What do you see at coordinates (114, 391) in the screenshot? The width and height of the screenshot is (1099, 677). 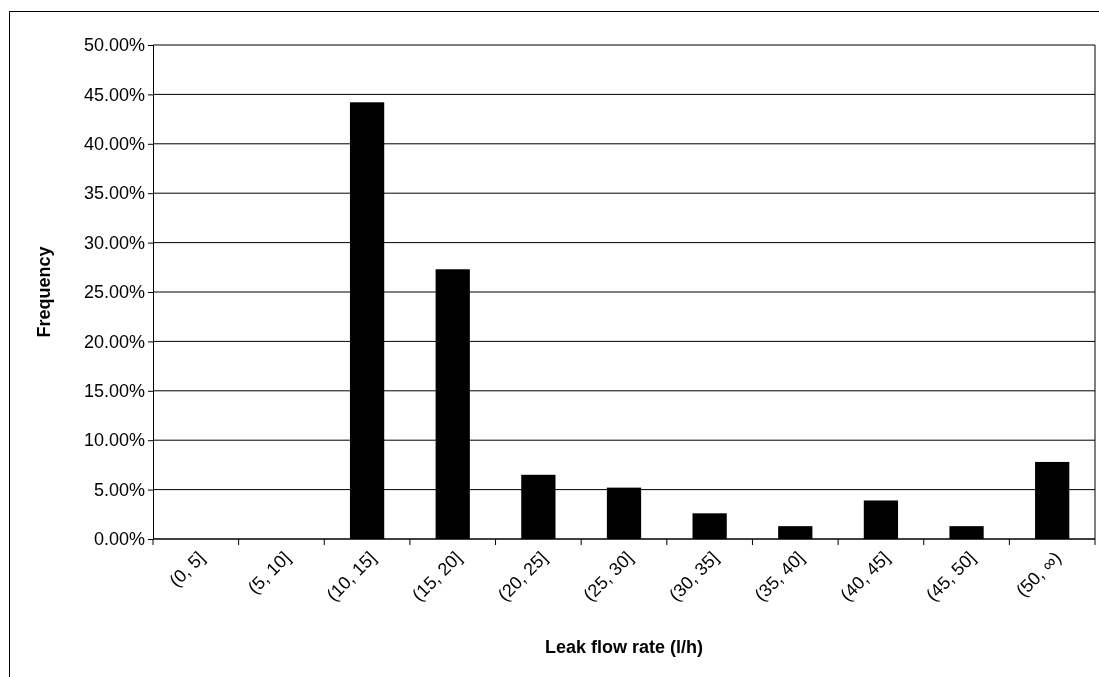 I see `y-tick-label: 15.00%` at bounding box center [114, 391].